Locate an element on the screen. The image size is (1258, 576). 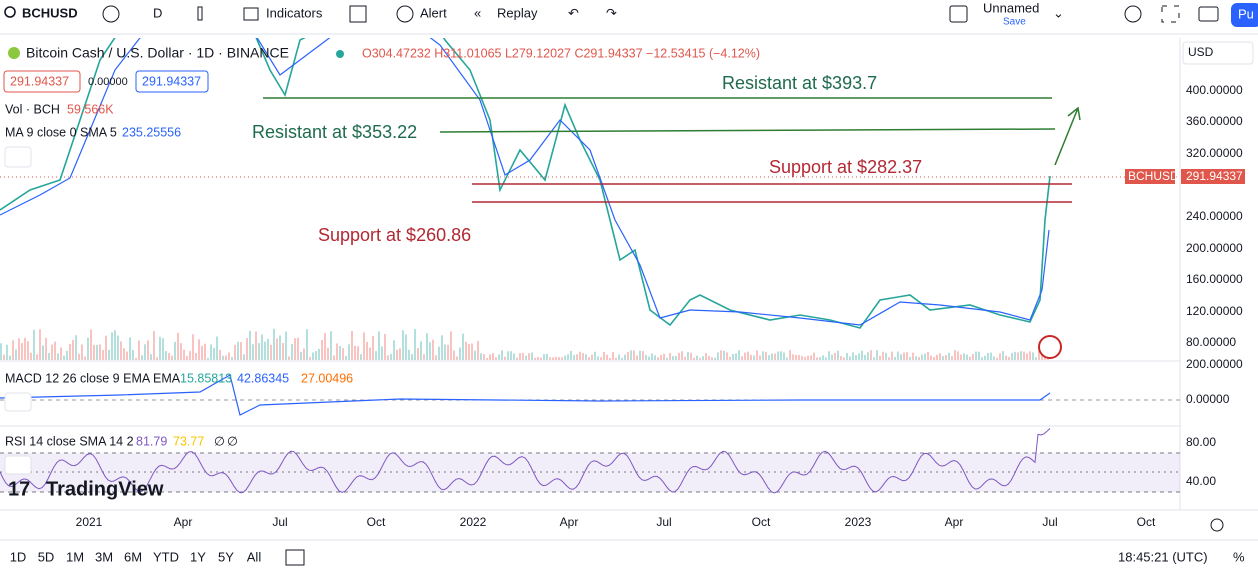
range-button: YTD is located at coordinates (166, 556).